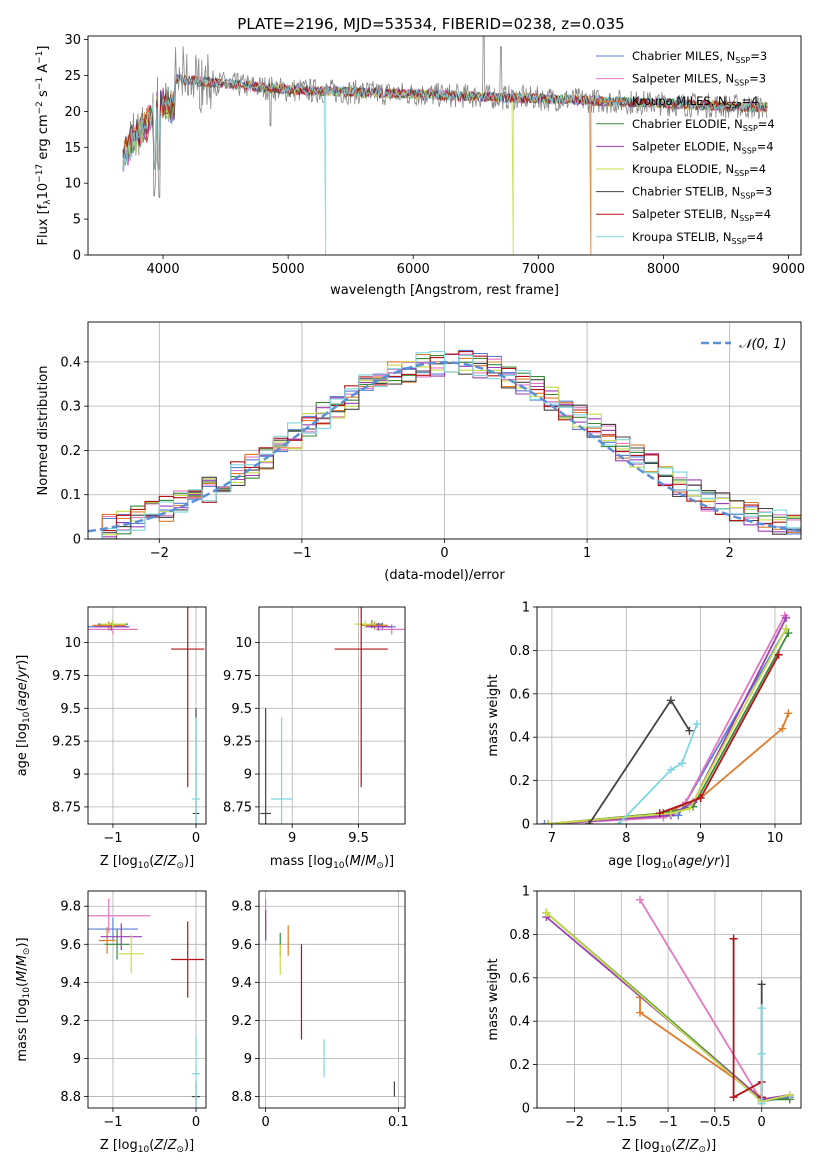  Describe the element at coordinates (445, 122) in the screenshot. I see `model-spectrum-line` at that location.